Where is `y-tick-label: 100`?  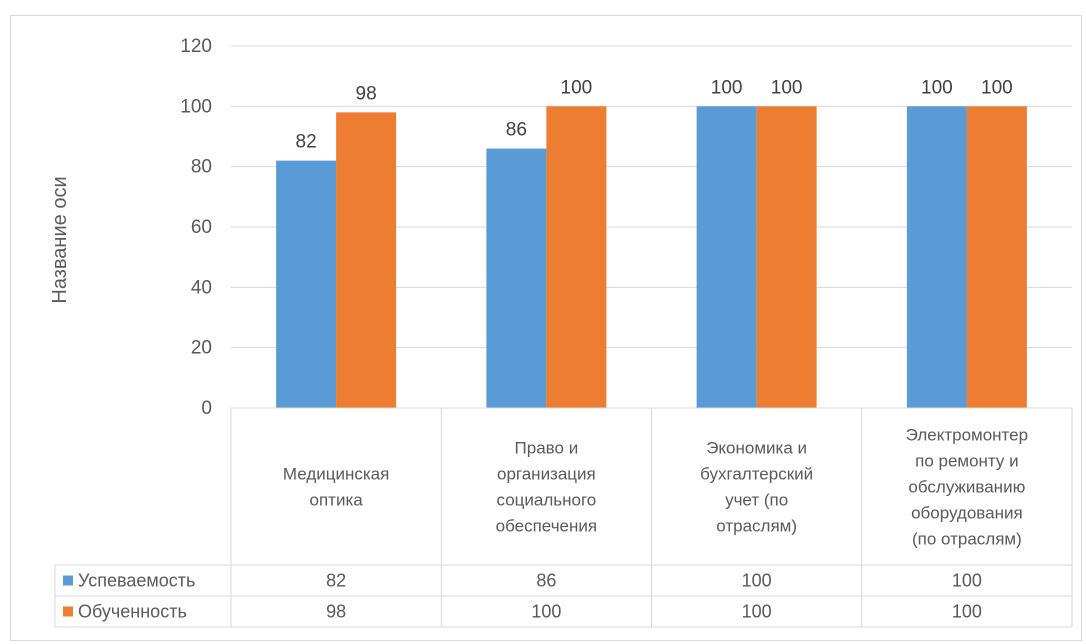 y-tick-label: 100 is located at coordinates (196, 106).